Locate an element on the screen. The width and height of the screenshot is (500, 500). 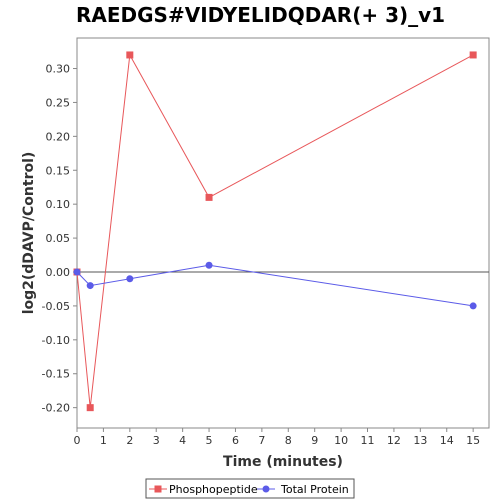
y-tick-label: 0.25 is located at coordinates (58, 102).